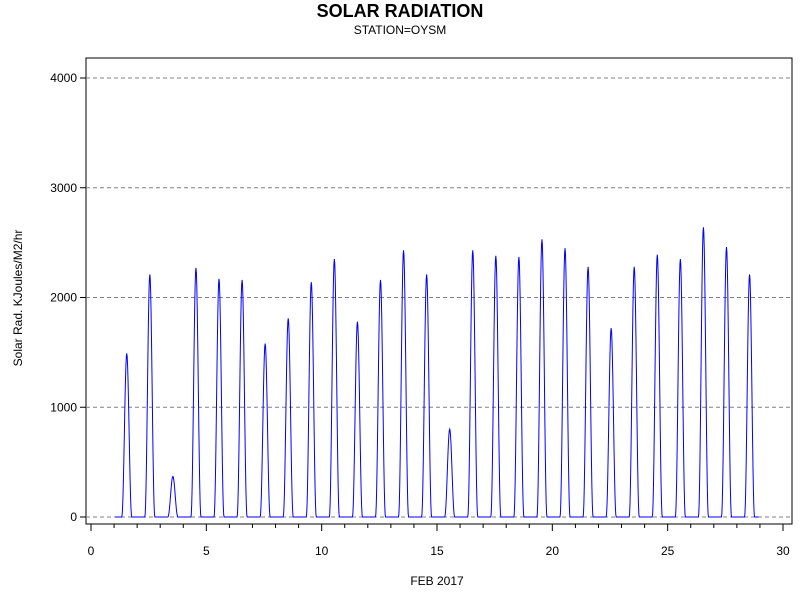 The image size is (800, 600). Describe the element at coordinates (439, 541) in the screenshot. I see `x-axis: 0 5 10 15 20 25 30` at that location.